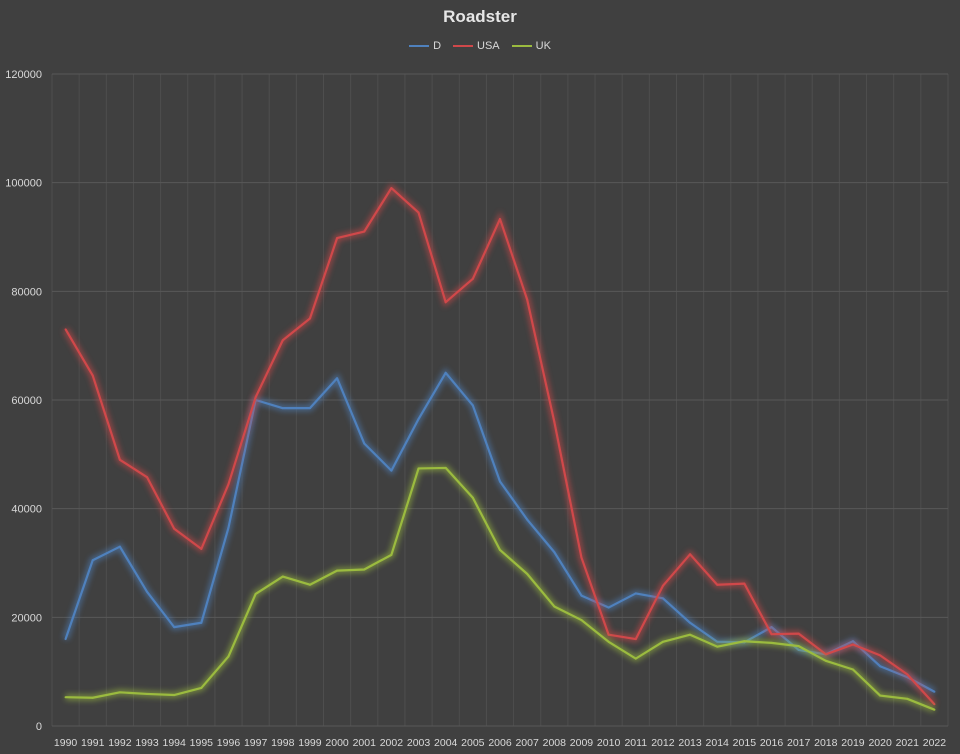 This screenshot has height=754, width=960. I want to click on x-tick-label: 2001, so click(365, 743).